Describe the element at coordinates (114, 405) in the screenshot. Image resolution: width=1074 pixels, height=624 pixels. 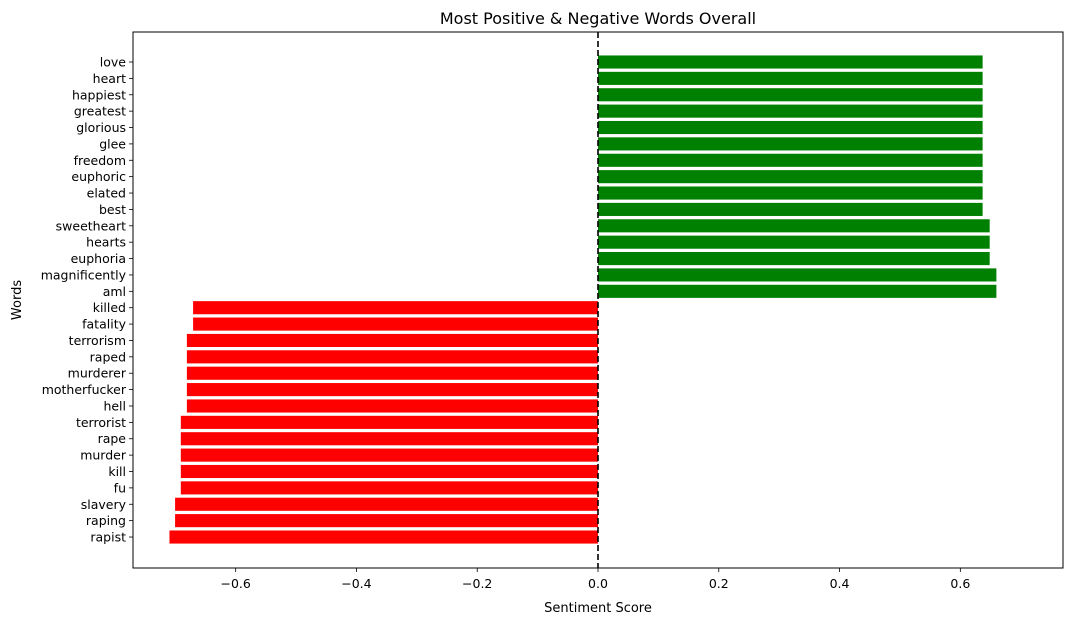
I see `y-tick-label: hell` at that location.